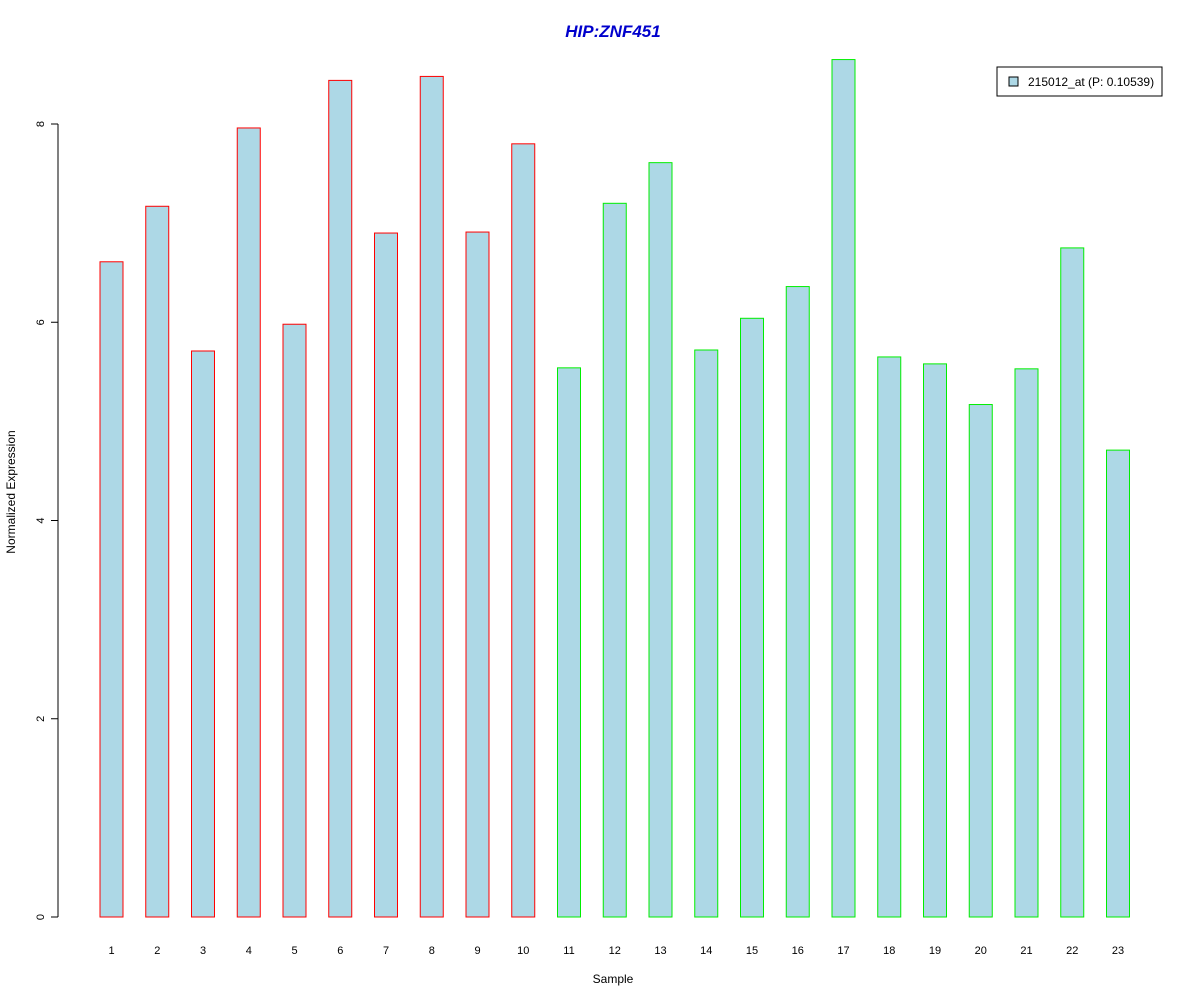 The height and width of the screenshot is (1000, 1200). I want to click on y-tick-label: 6, so click(41, 322).